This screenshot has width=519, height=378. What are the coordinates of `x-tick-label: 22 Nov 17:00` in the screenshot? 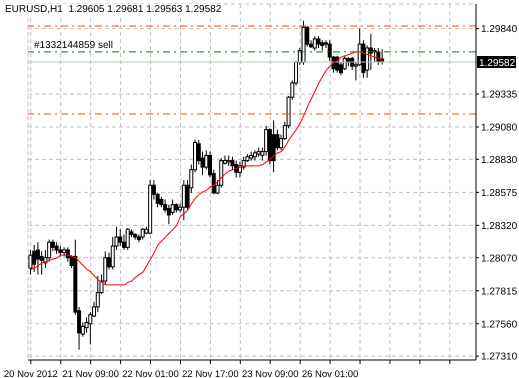 It's located at (210, 373).